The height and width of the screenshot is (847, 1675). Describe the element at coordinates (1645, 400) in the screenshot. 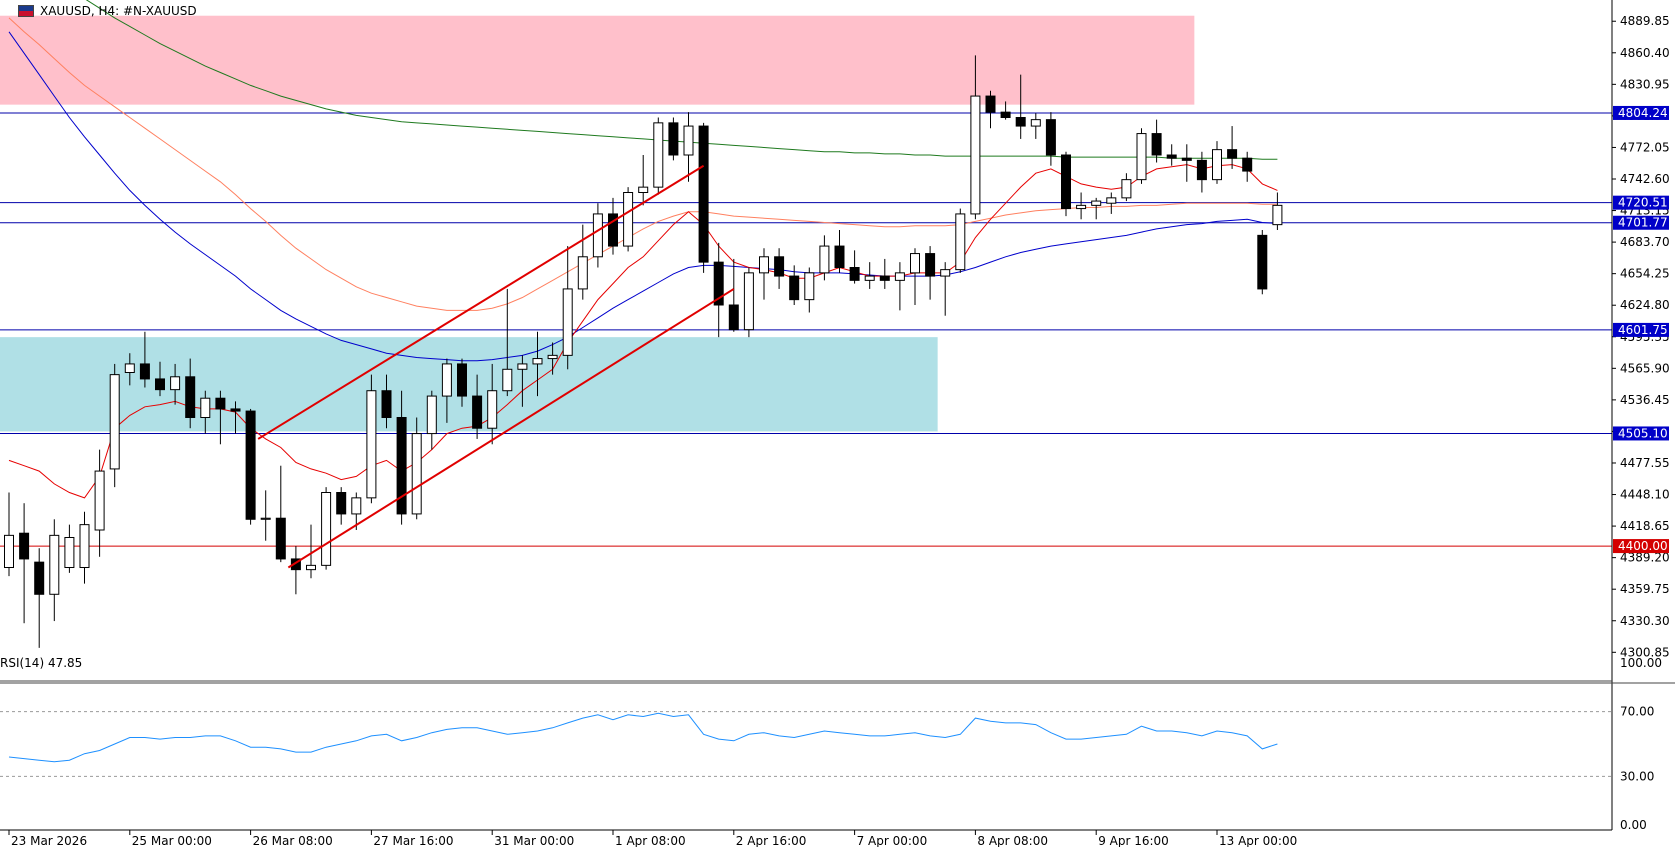

I see `price-tick-label: 4536.45` at that location.